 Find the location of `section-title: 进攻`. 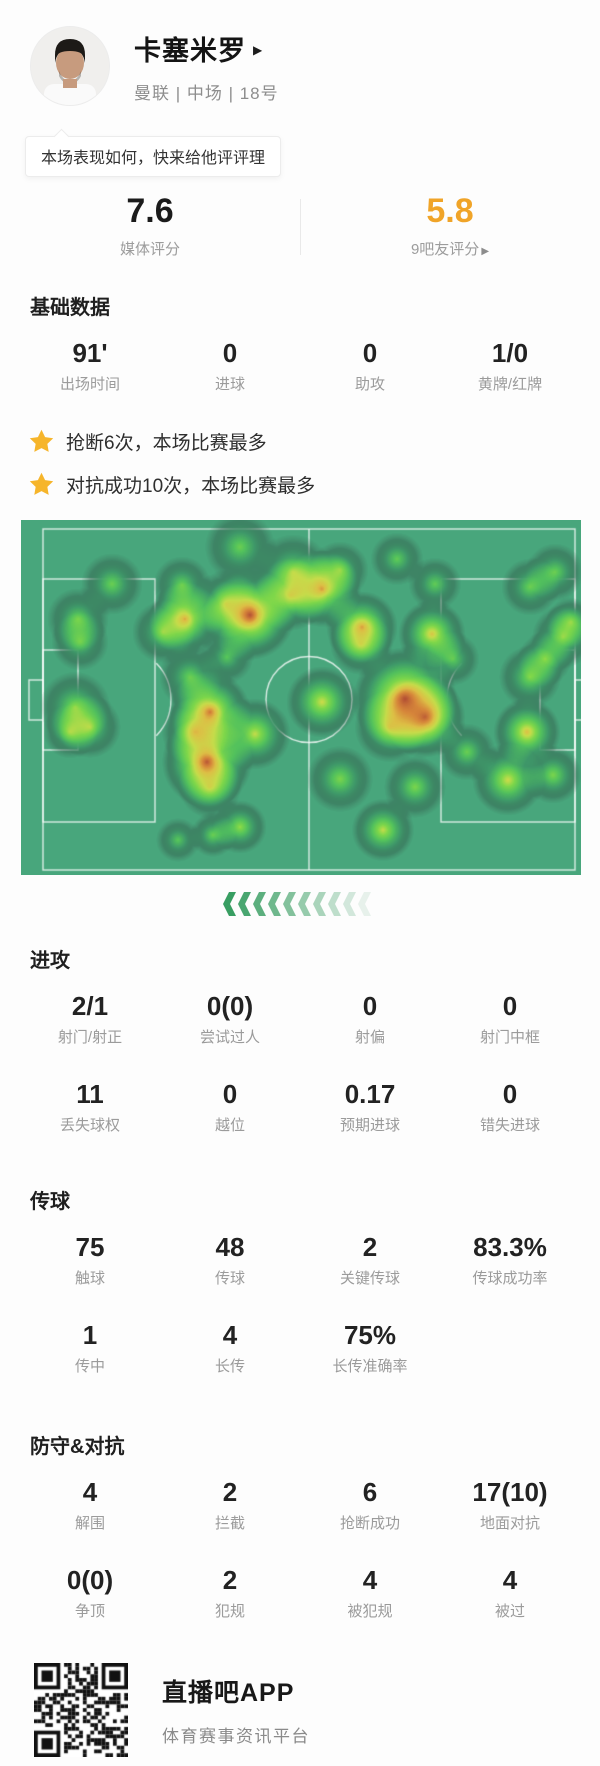

section-title: 进攻 is located at coordinates (50, 961).